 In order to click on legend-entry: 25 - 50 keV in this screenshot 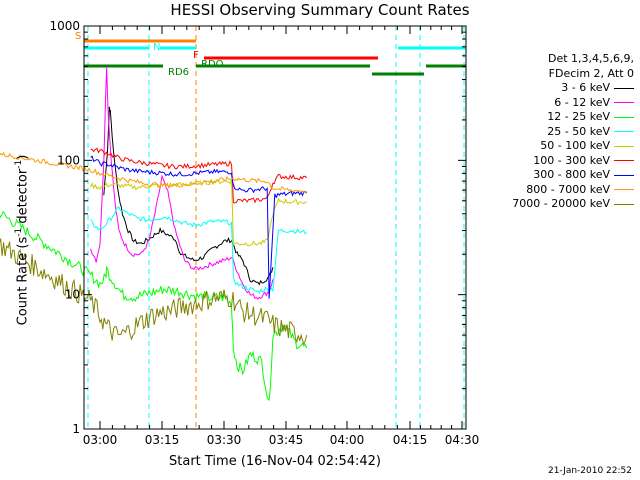, I will do `click(554, 132)`.